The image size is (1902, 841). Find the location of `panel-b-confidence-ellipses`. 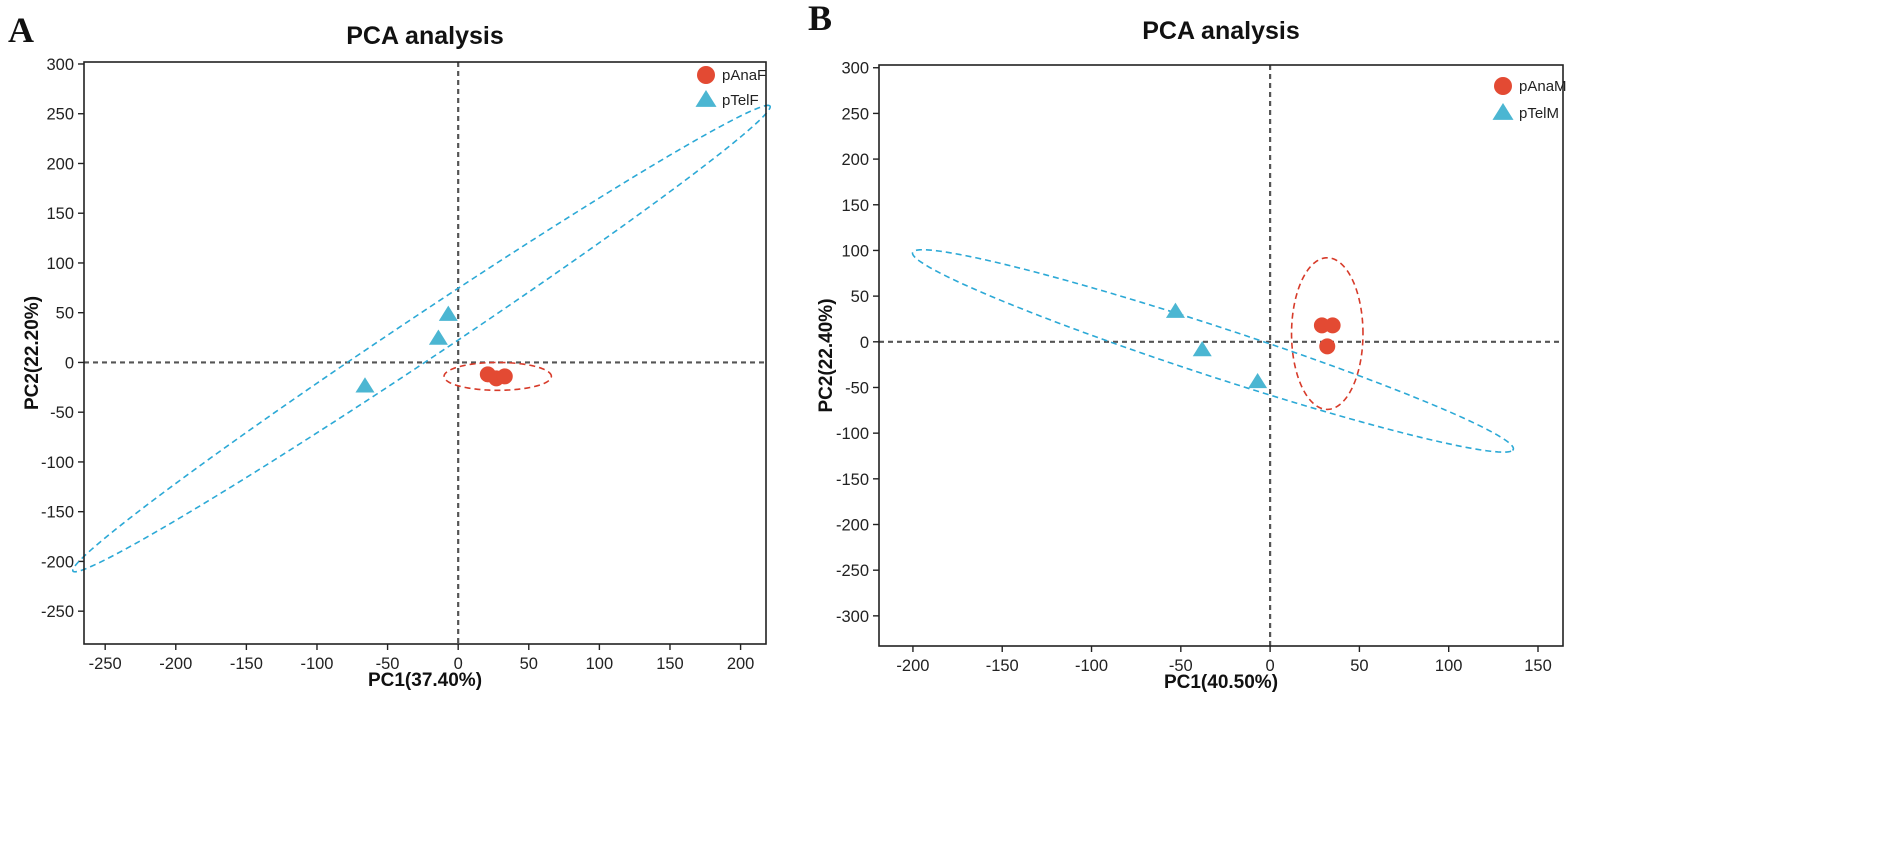

panel-b-confidence-ellipses is located at coordinates (1213, 350).